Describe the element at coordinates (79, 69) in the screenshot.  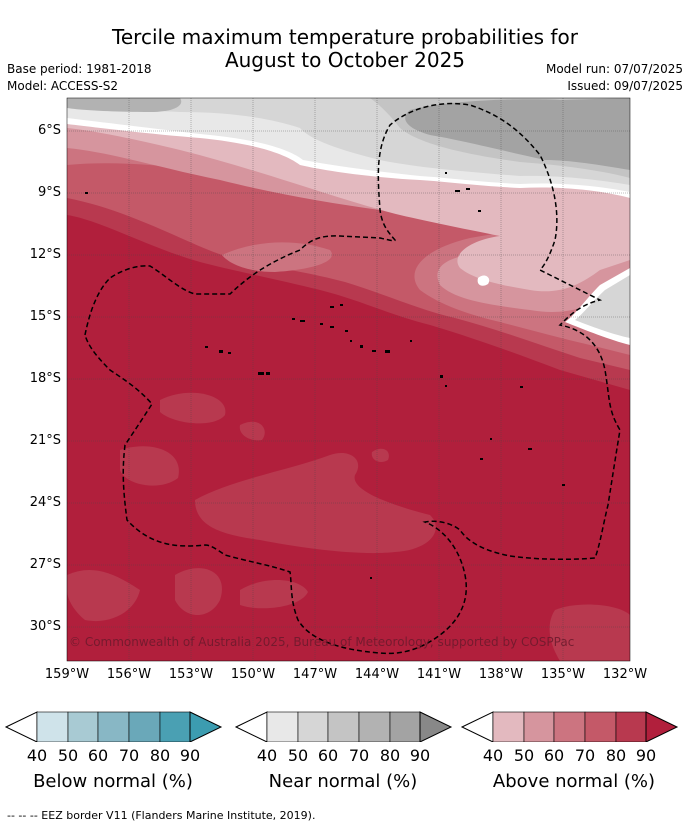
I see `base-period: Base period: 1981-2018` at that location.